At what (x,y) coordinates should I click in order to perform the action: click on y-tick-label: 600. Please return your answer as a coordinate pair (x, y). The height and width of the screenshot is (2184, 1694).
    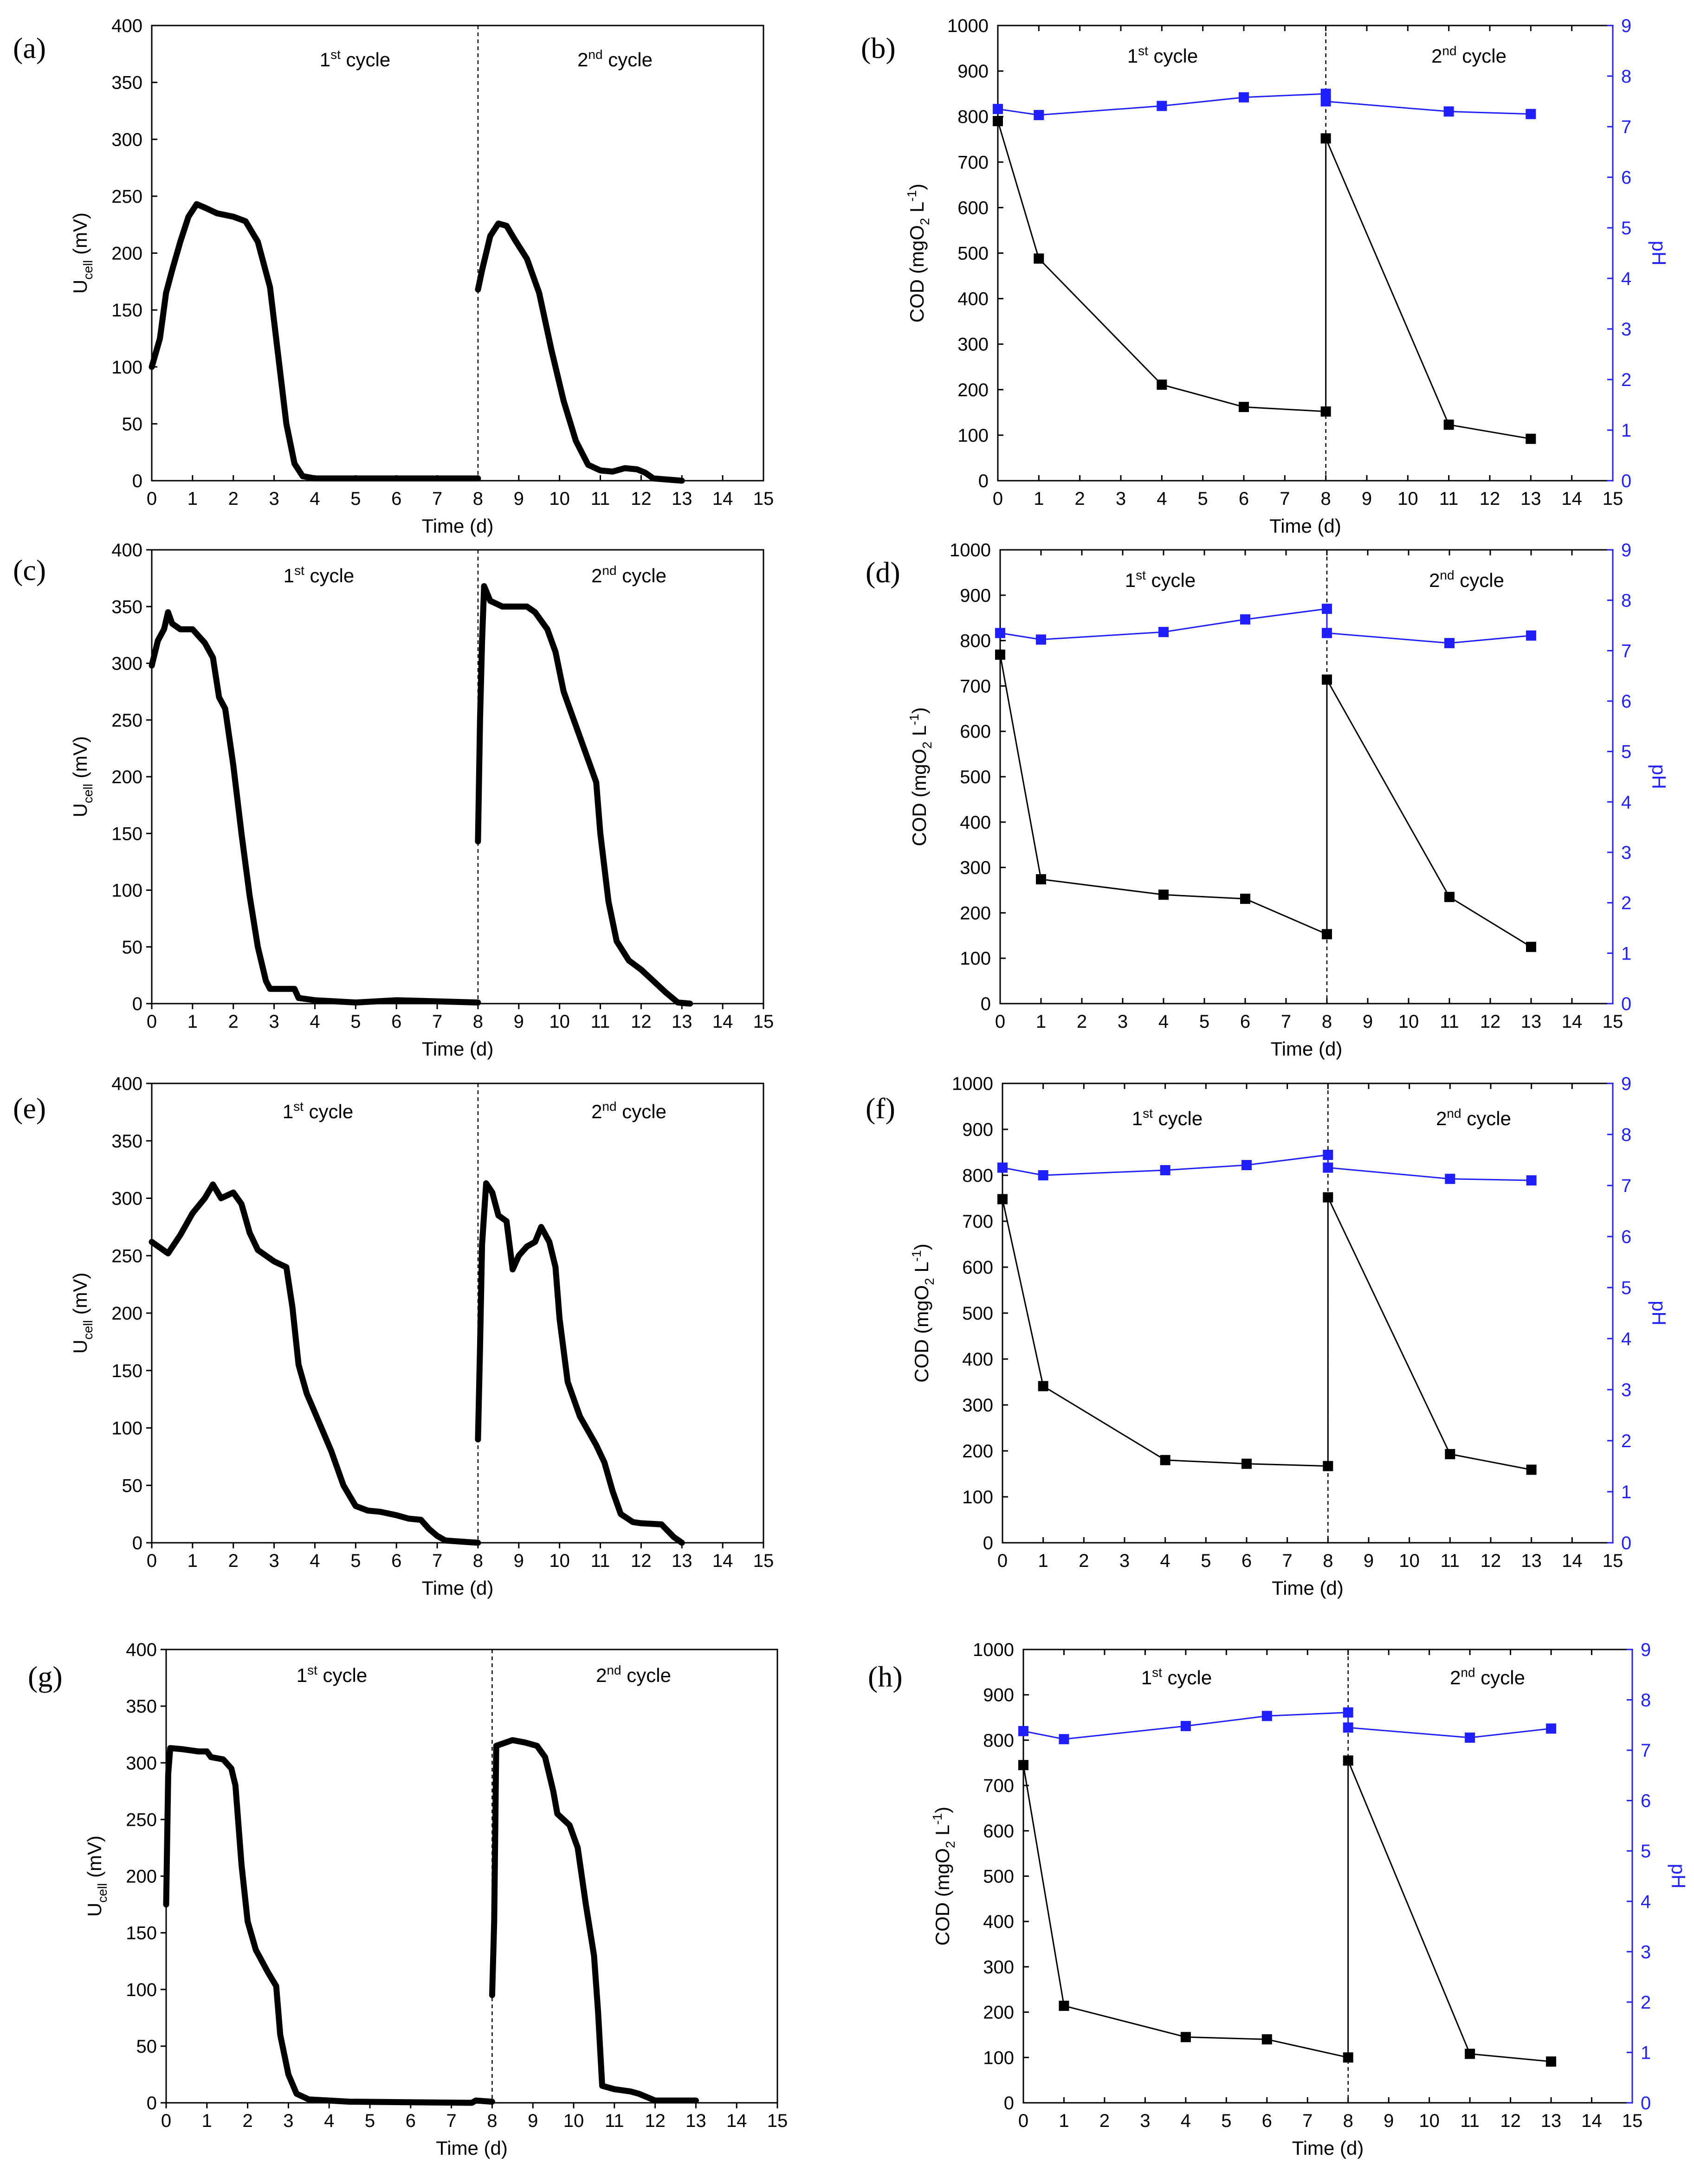
    Looking at the image, I should click on (973, 208).